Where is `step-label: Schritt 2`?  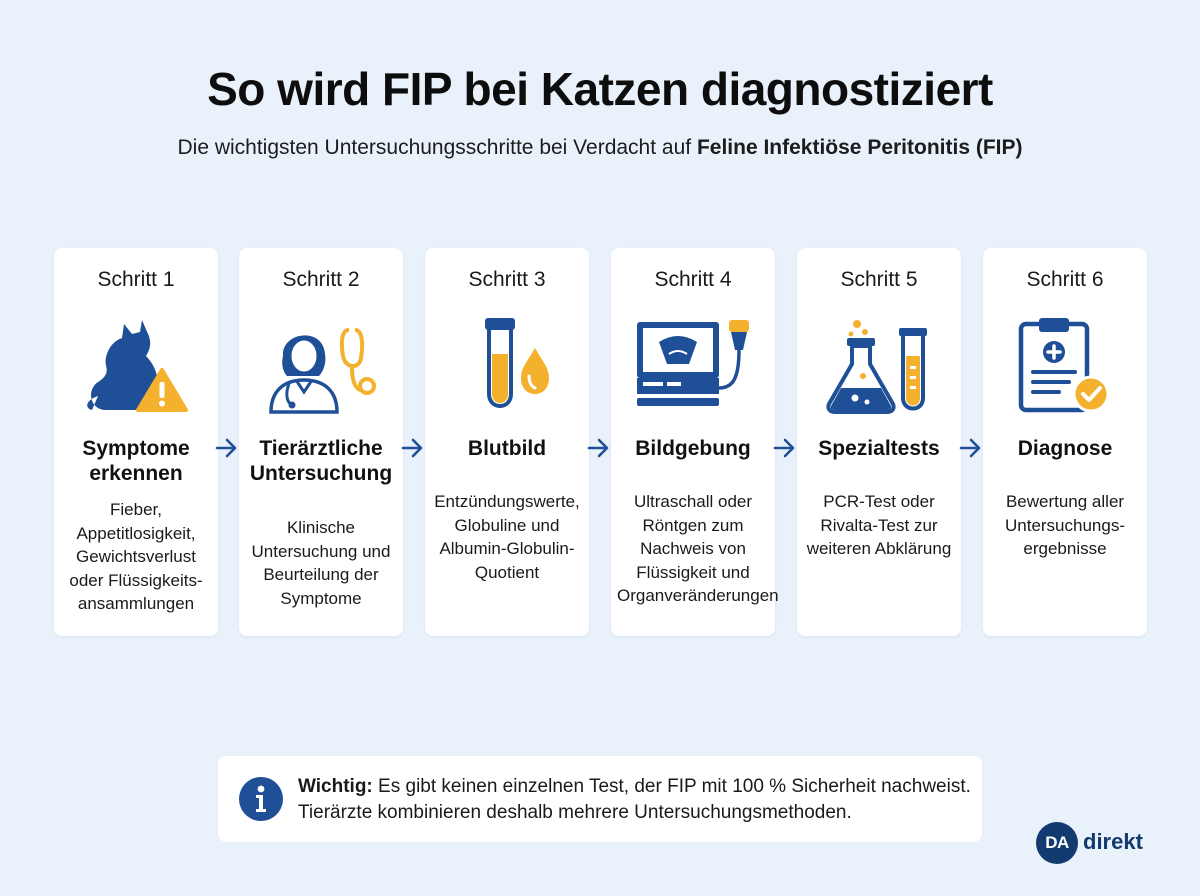 step-label: Schritt 2 is located at coordinates (321, 279).